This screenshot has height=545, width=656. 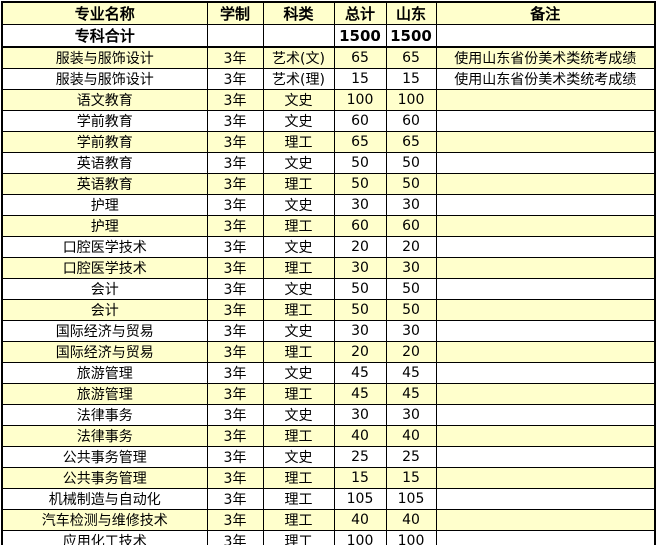 What do you see at coordinates (360, 352) in the screenshot?
I see `cell-total: 20` at bounding box center [360, 352].